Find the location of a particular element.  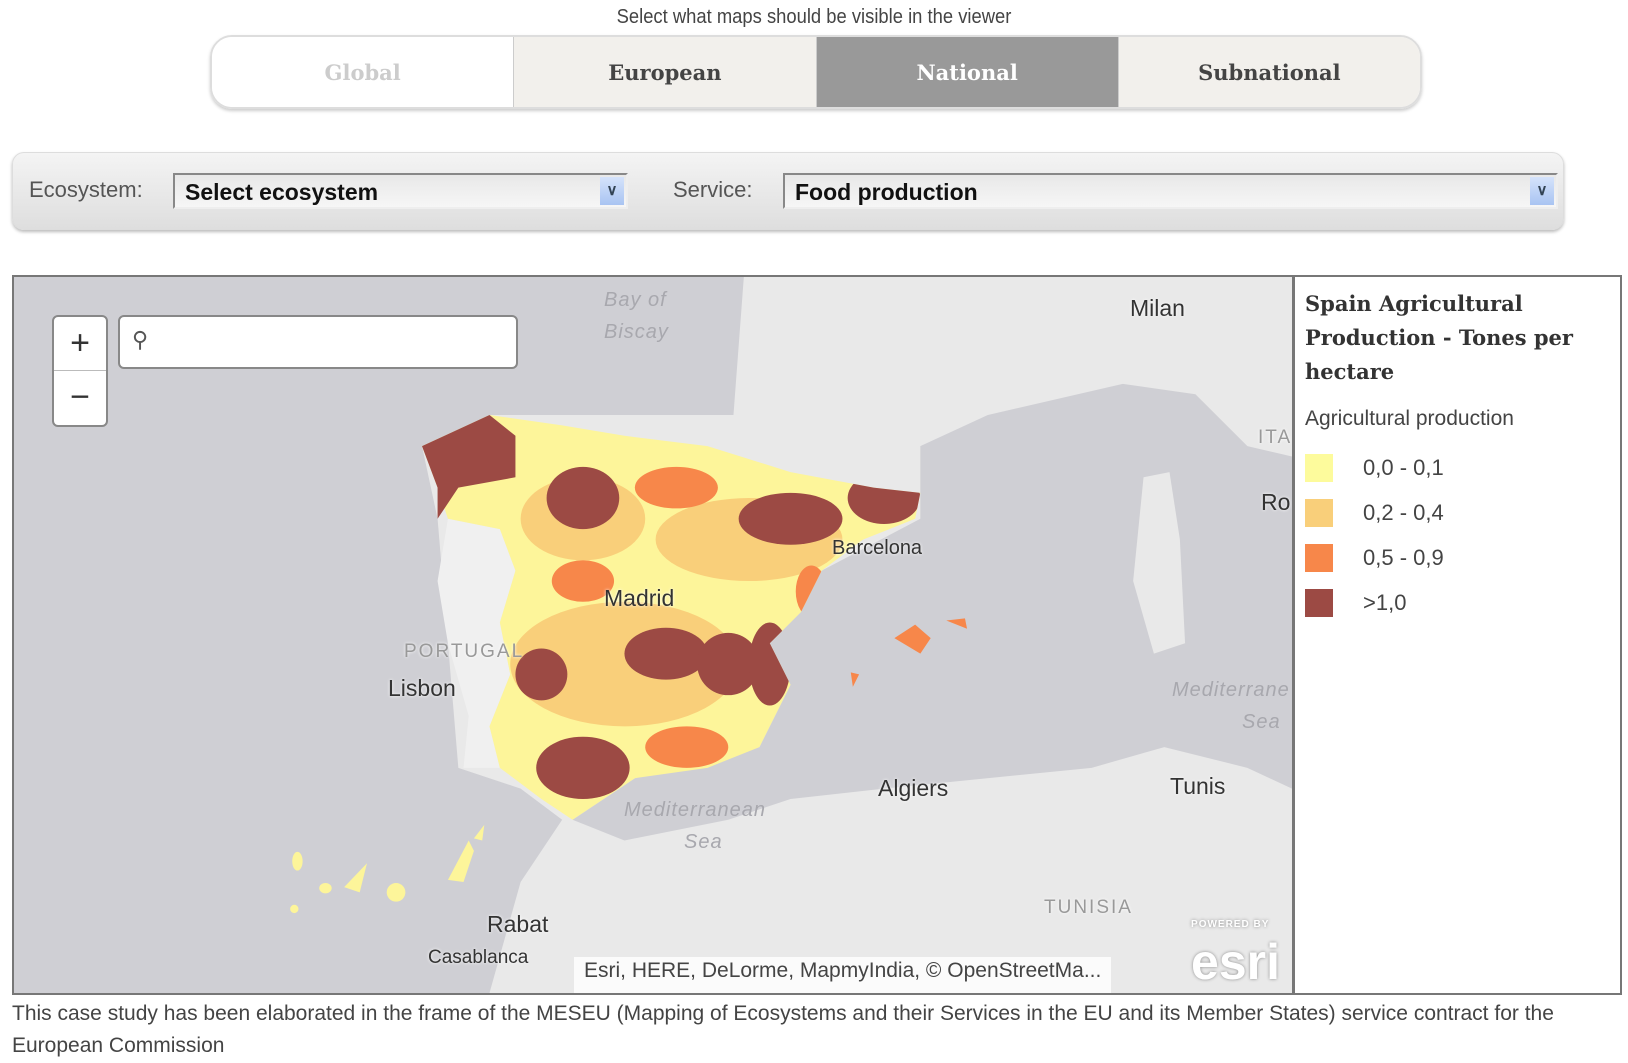

map-search: ⚲ is located at coordinates (318, 342).